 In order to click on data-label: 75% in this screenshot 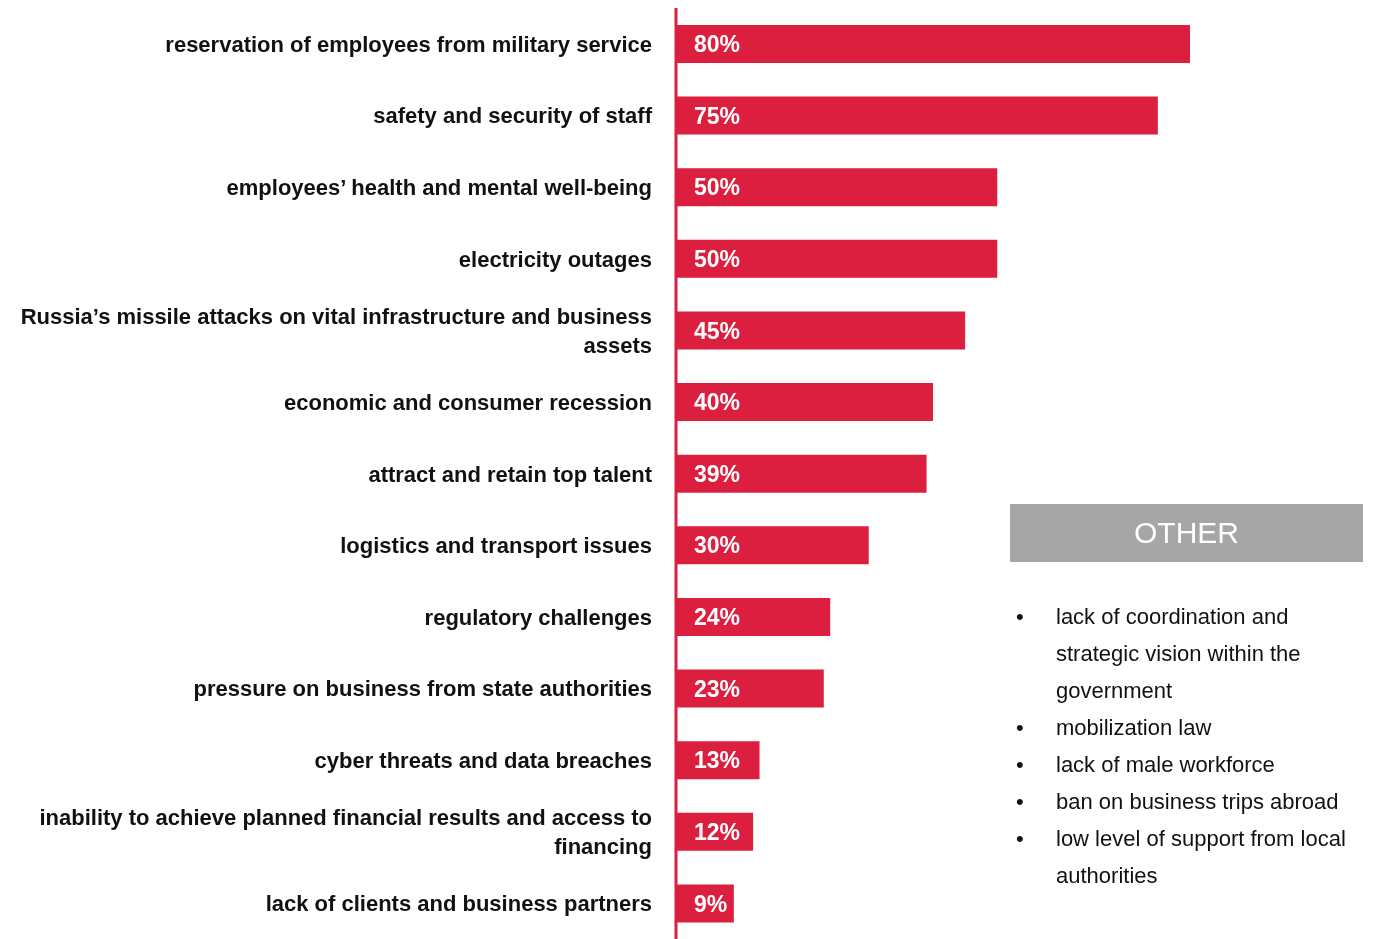, I will do `click(717, 115)`.